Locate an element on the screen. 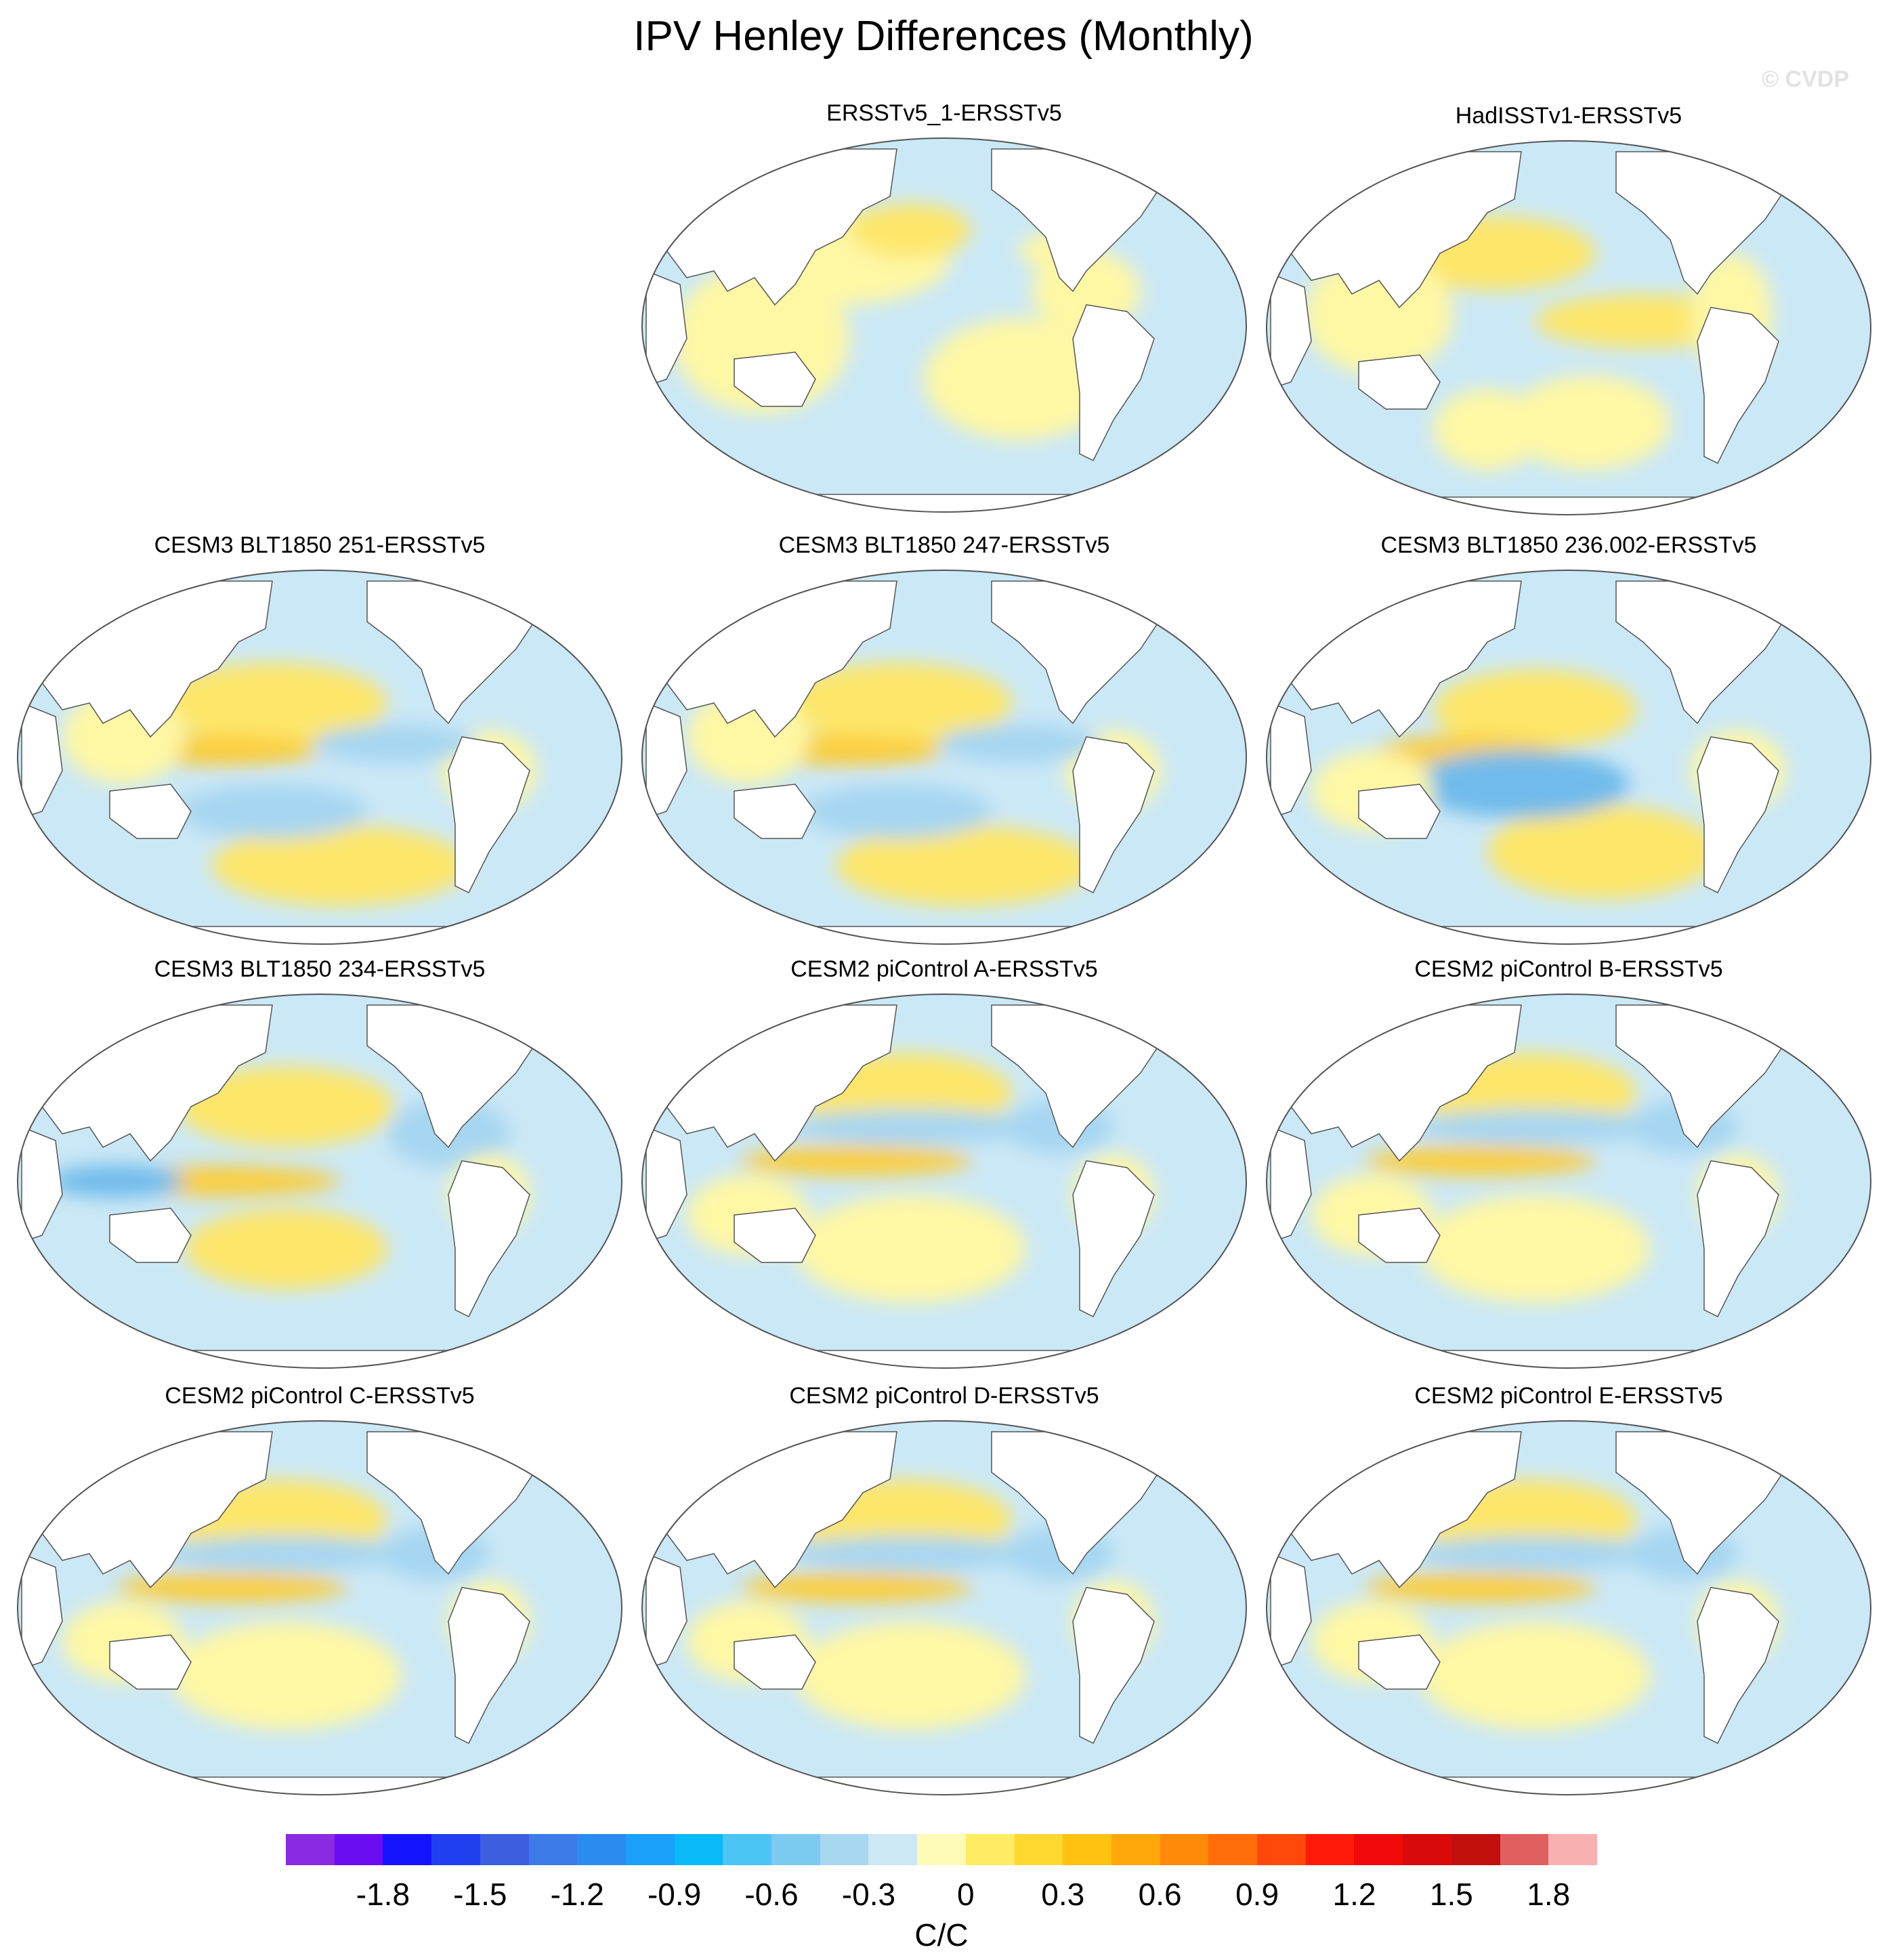 This screenshot has width=1887, height=1960. map-panel: CESM2 piControl C-ERSSTv5 is located at coordinates (320, 1593).